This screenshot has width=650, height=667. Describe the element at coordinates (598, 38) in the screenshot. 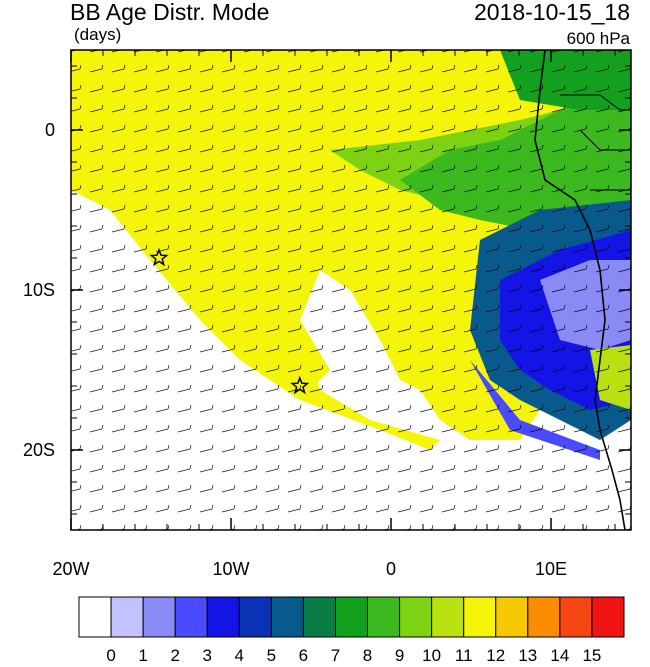

I see `level-label: 600 hPa` at that location.